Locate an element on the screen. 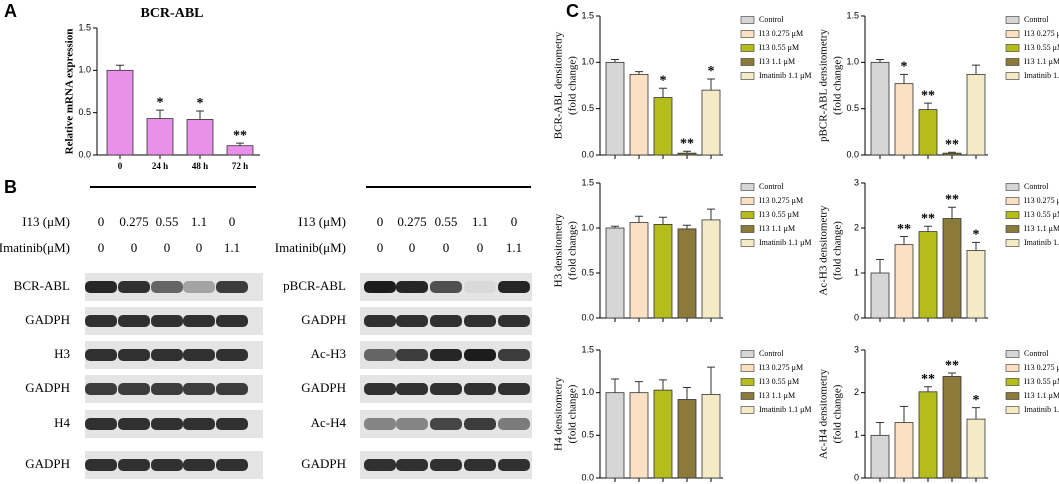 The width and height of the screenshot is (1059, 484). panel-label: C is located at coordinates (572, 11).